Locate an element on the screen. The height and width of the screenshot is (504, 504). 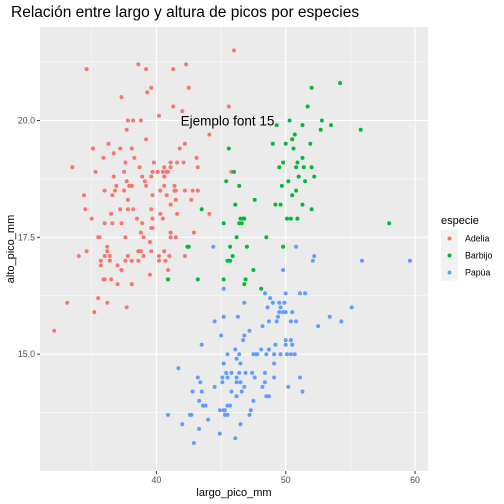
y-tick-label: 20.0 is located at coordinates (26, 120).